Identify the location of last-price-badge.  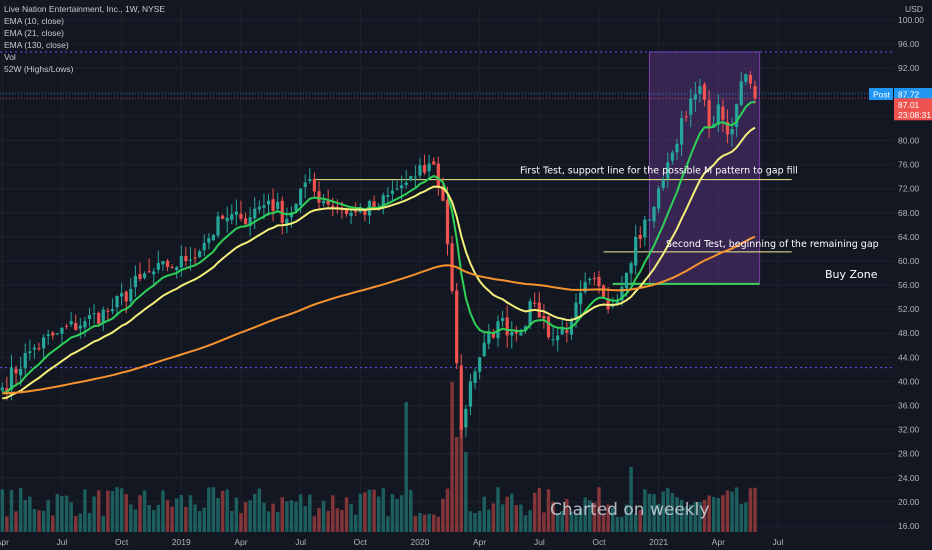
(913, 109).